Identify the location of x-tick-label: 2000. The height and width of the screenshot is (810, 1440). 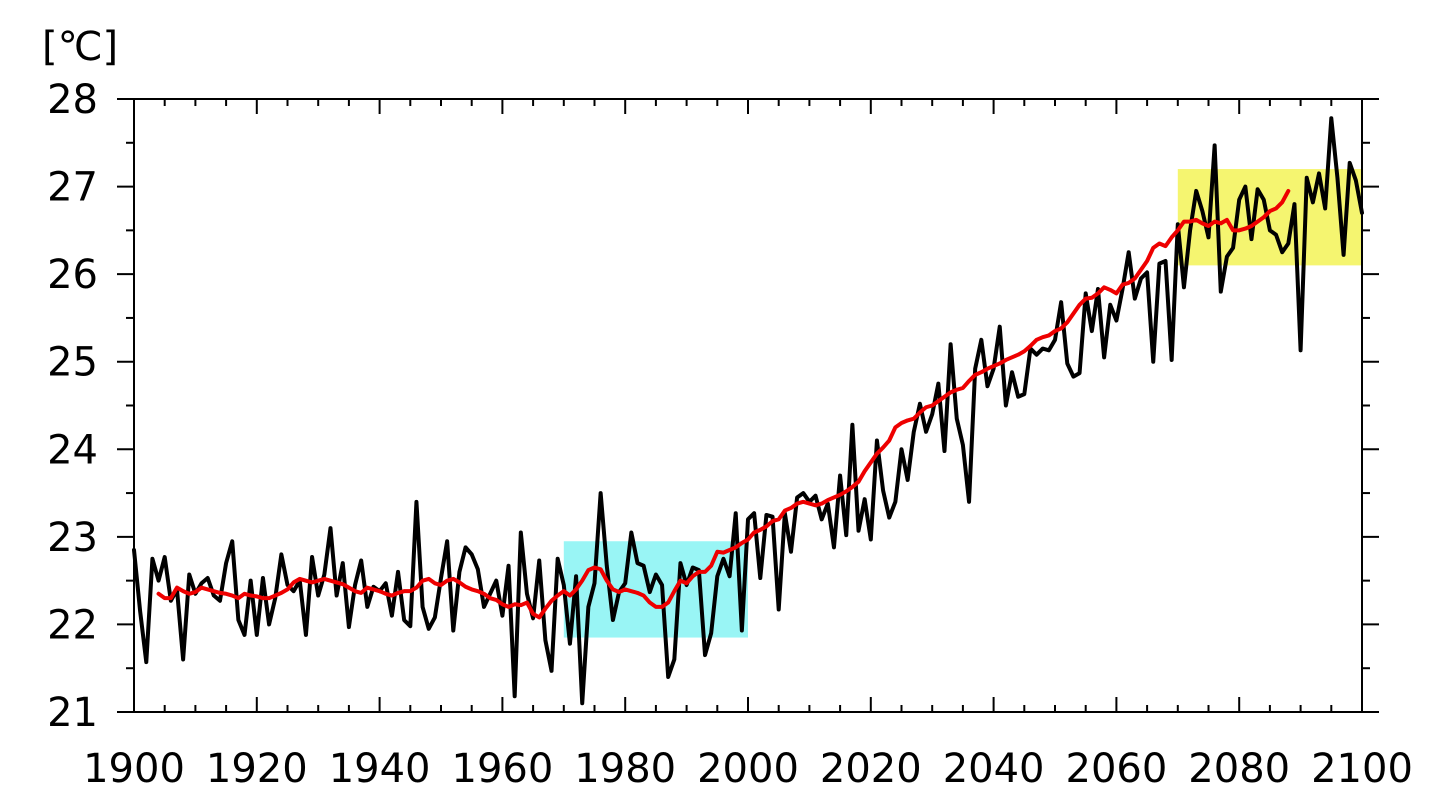
(748, 769).